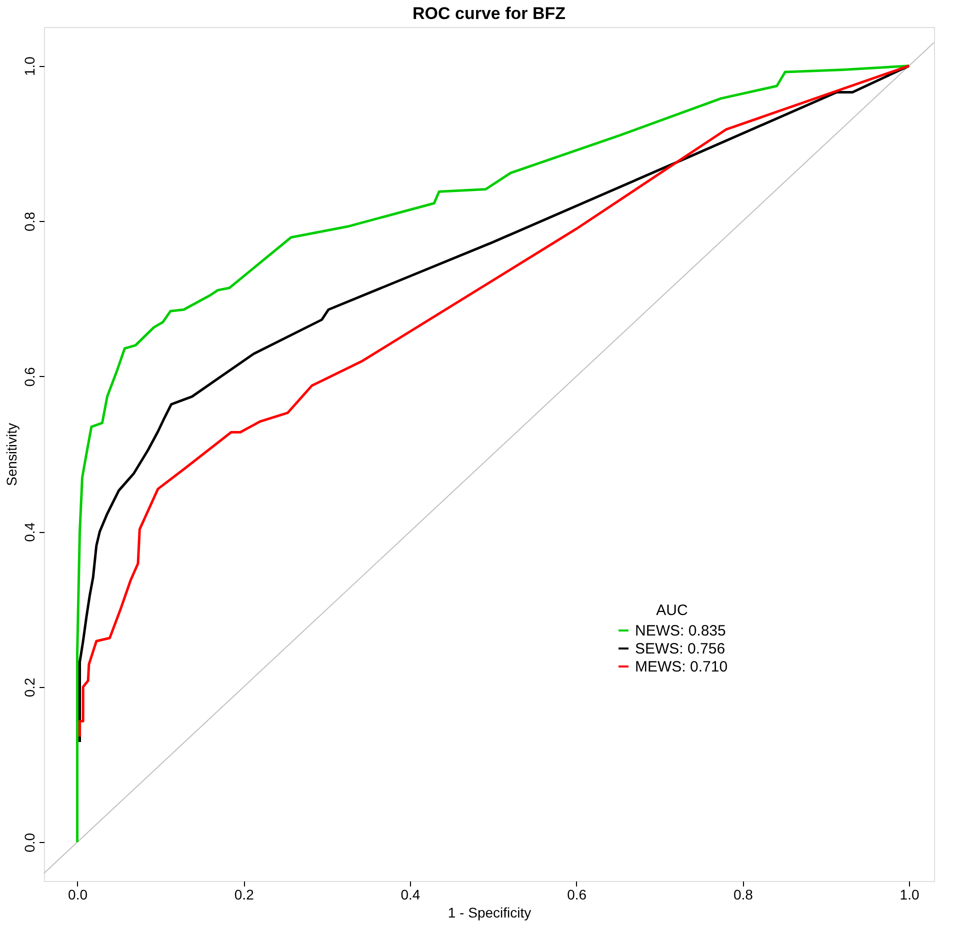 The width and height of the screenshot is (954, 937). What do you see at coordinates (244, 894) in the screenshot?
I see `x-tick-label: 0.2` at bounding box center [244, 894].